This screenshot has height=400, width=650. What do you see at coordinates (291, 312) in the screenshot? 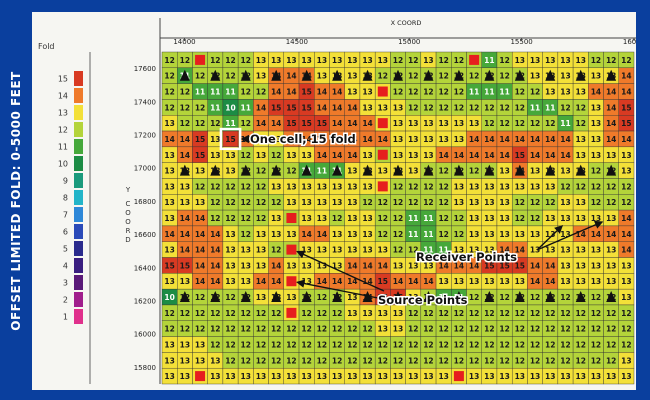
I see `source-point` at bounding box center [291, 312].